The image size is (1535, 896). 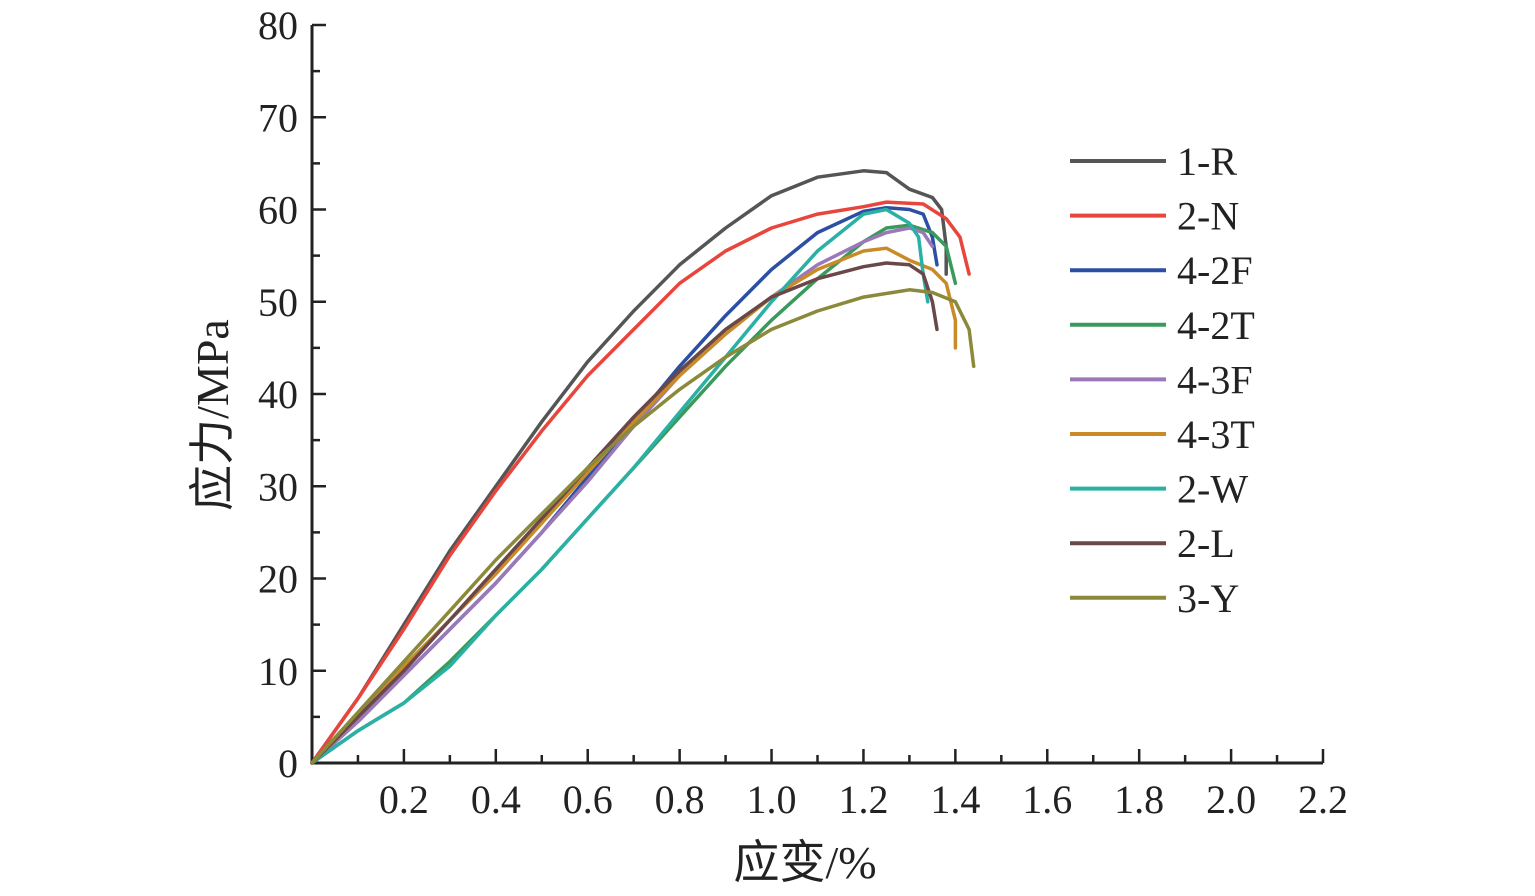 I want to click on legend-label-4-2T: 4-2T, so click(x=1216, y=325).